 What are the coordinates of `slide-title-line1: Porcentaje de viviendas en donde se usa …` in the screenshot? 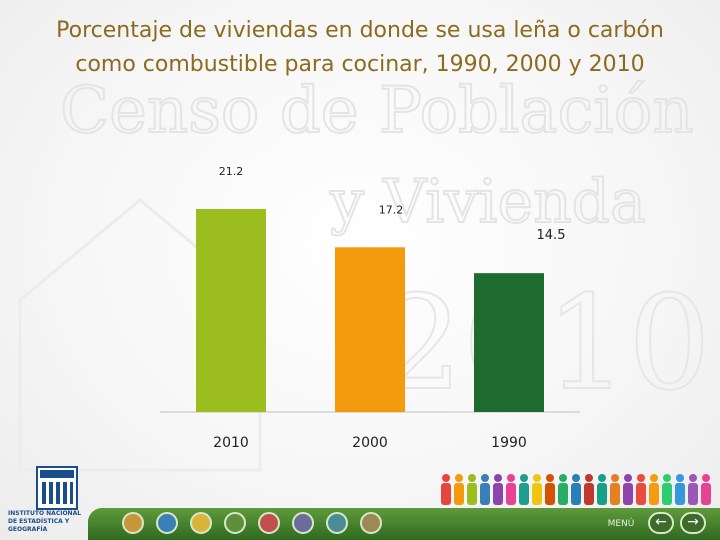 It's located at (360, 30).